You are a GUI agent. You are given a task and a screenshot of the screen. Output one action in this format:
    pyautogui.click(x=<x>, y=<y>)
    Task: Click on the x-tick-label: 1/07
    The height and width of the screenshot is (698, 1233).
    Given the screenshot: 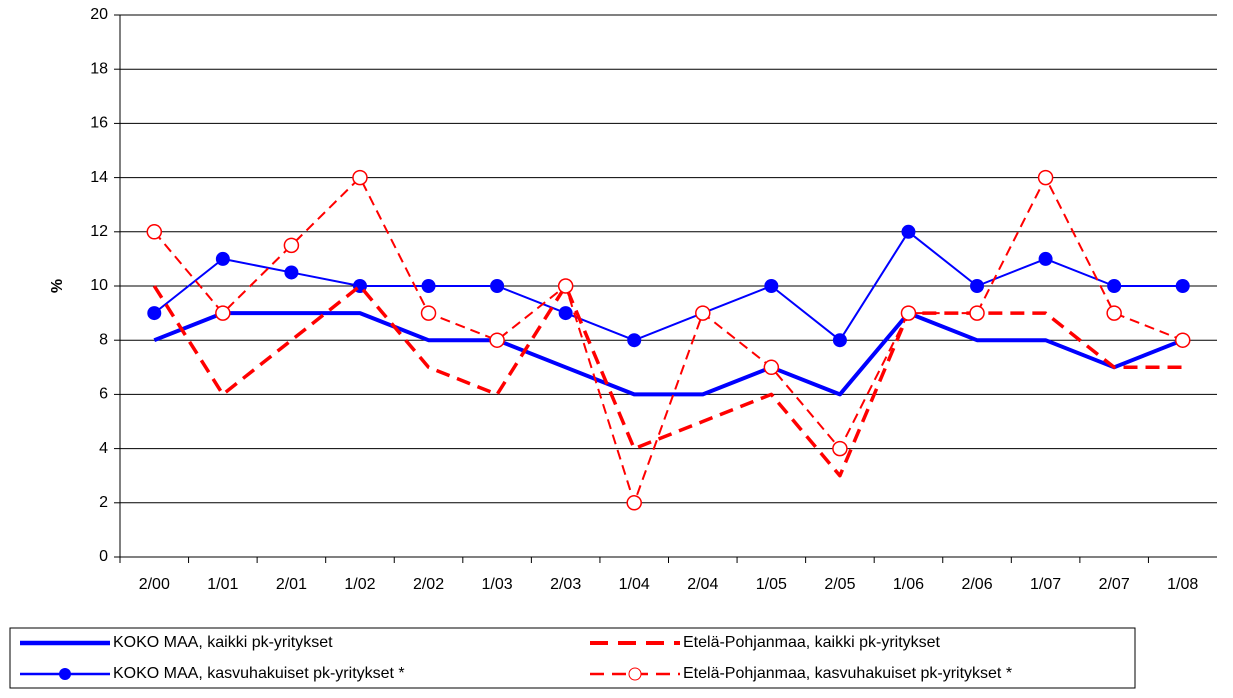 What is the action you would take?
    pyautogui.click(x=1045, y=584)
    